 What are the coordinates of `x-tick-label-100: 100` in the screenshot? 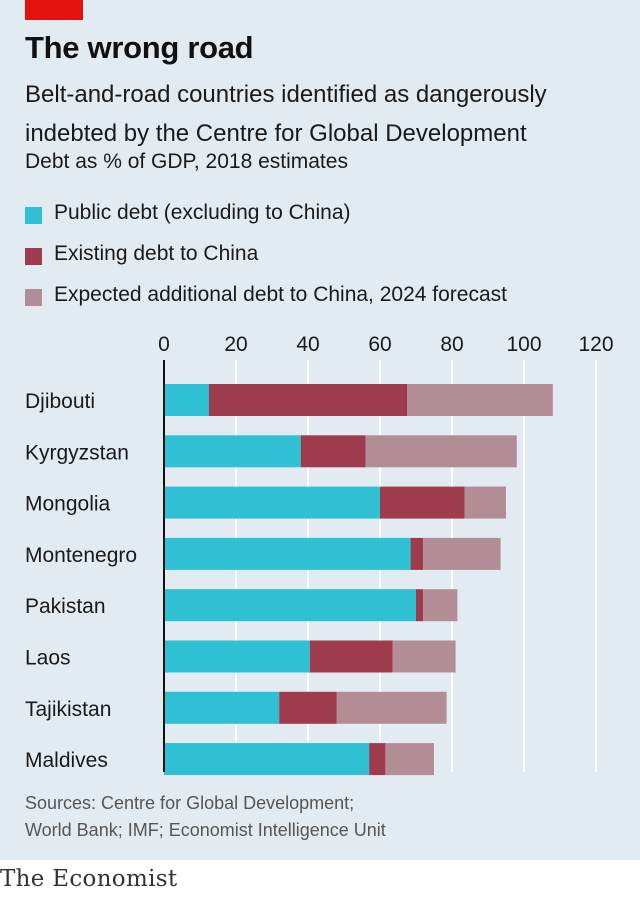 It's located at (523, 344).